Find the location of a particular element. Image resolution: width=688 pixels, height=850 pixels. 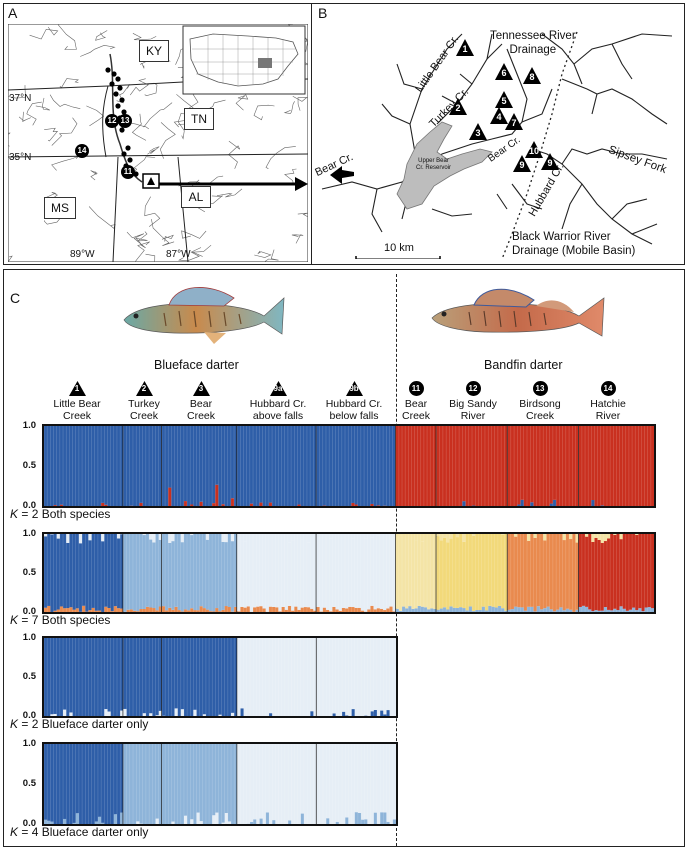

panel-a: A KY TN MS AL 37°N is located at coordinates (158, 134).